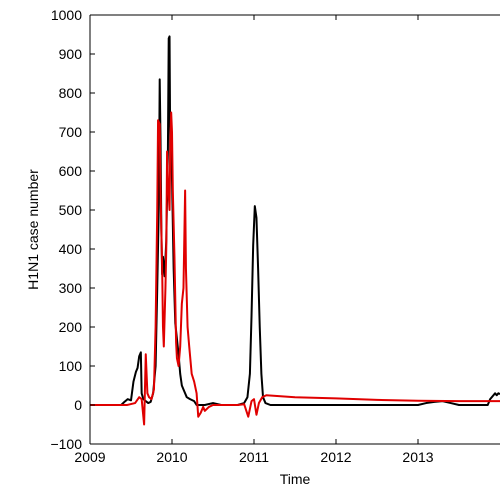  What do you see at coordinates (66, 444) in the screenshot?
I see `y-tick-label: −100` at bounding box center [66, 444].